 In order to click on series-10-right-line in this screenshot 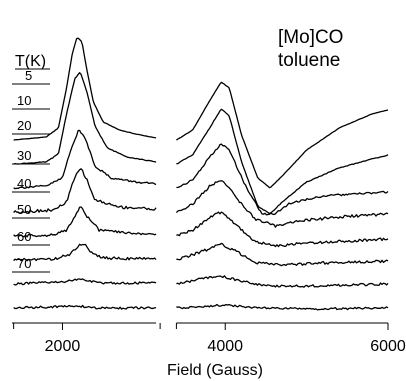, I will do `click(282, 161)`.